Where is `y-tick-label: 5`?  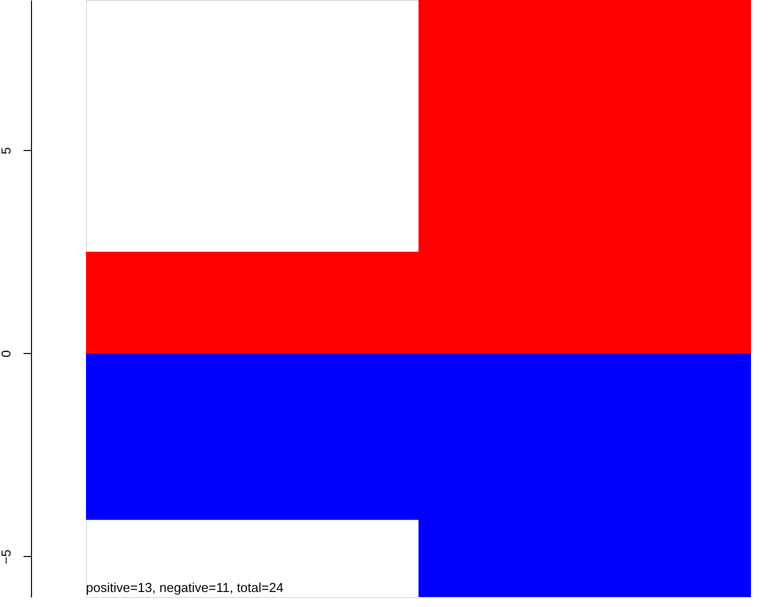
y-tick-label: 5 is located at coordinates (7, 150).